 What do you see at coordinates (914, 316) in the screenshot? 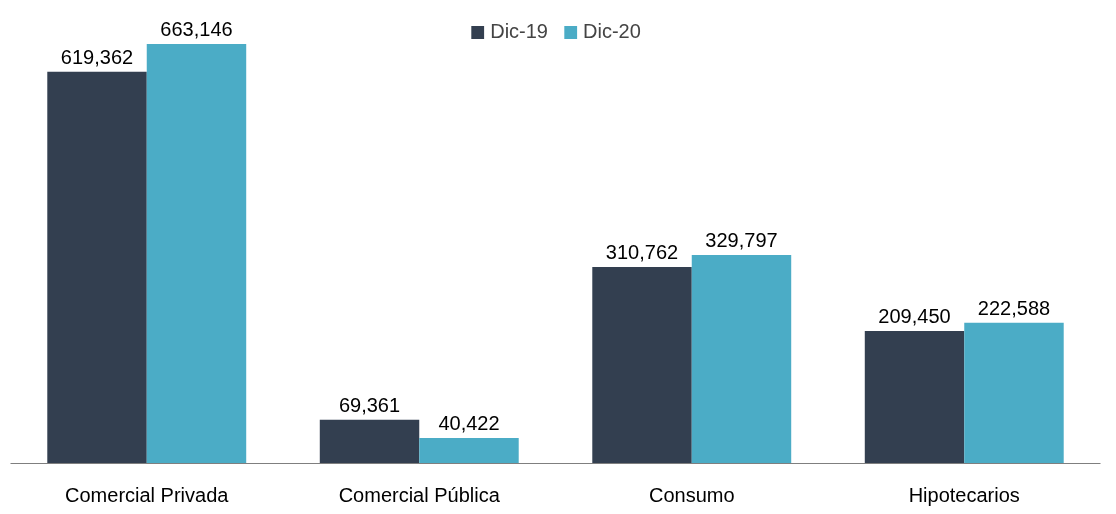
I see `data-label: 209,450` at bounding box center [914, 316].